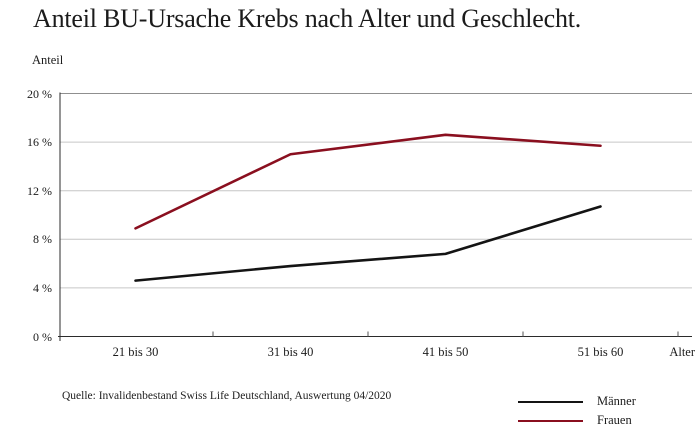 The height and width of the screenshot is (432, 700). What do you see at coordinates (290, 352) in the screenshot?
I see `x-category-label-1: 31 bis 40` at bounding box center [290, 352].